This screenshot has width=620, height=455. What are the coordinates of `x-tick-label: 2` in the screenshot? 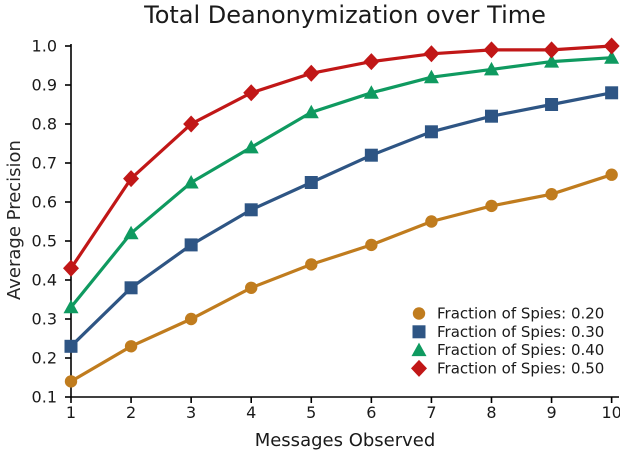 It's located at (131, 412).